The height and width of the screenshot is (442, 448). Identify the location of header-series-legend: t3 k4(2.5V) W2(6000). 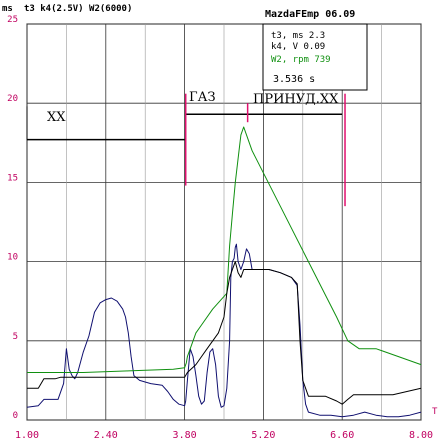
(78, 9).